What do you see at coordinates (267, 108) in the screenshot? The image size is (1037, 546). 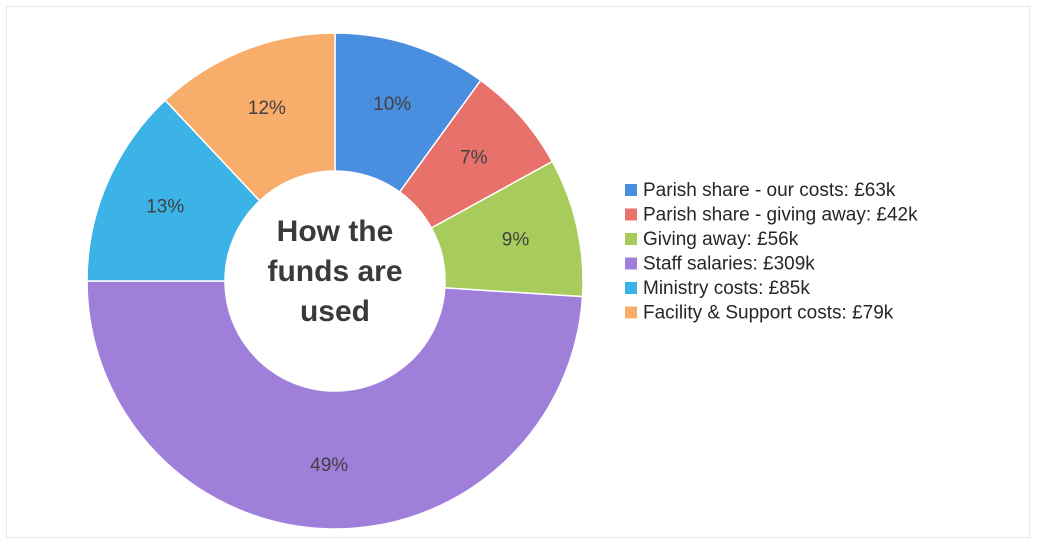 I see `data-label: 12%` at bounding box center [267, 108].